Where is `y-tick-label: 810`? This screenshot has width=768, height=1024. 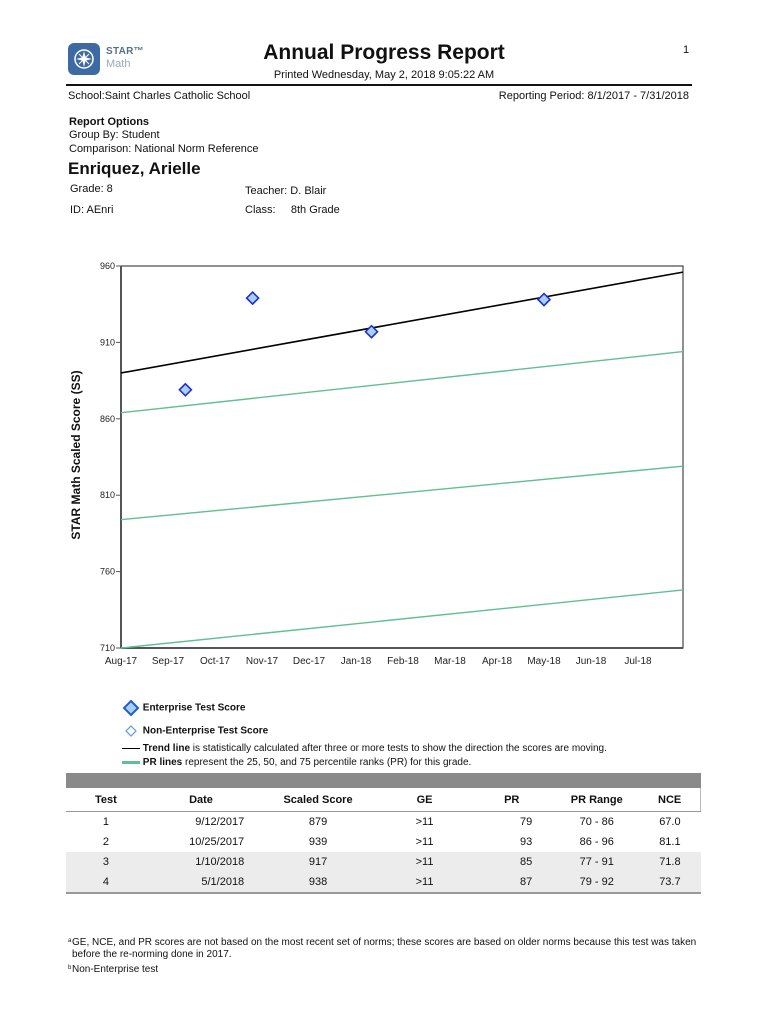 y-tick-label: 810 is located at coordinates (107, 495).